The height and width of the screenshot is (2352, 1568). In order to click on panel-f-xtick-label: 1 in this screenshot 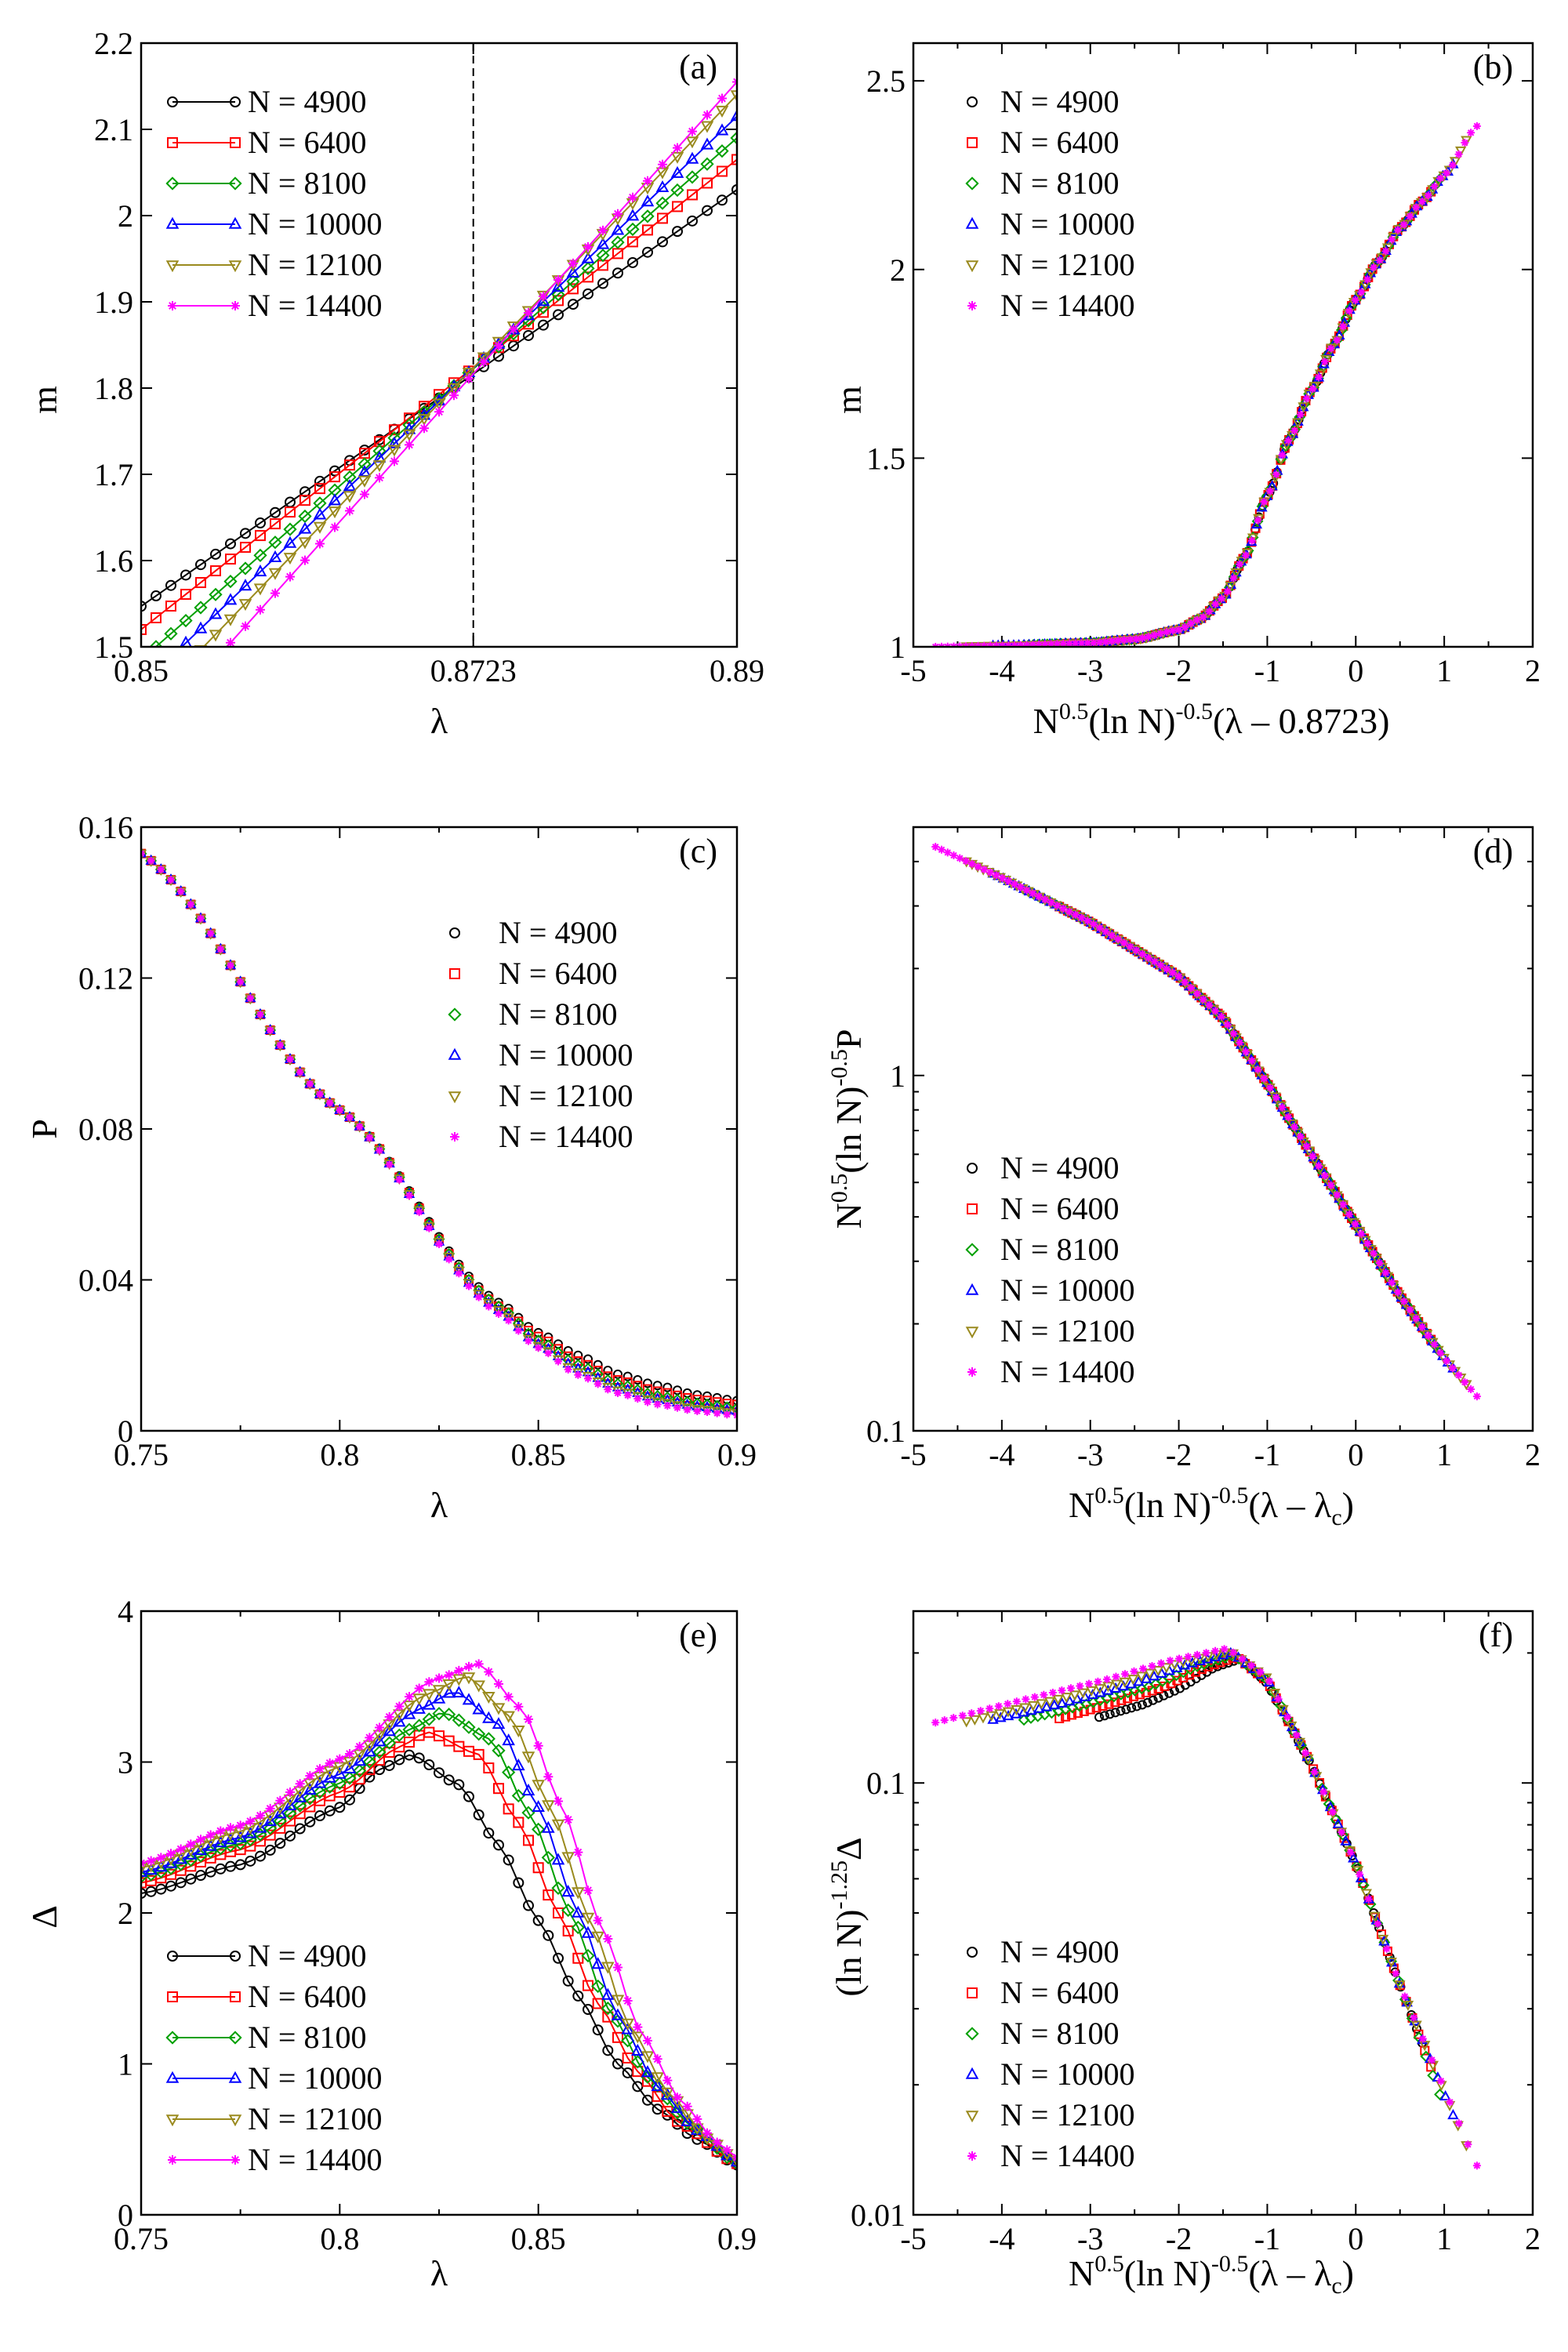, I will do `click(1444, 2238)`.